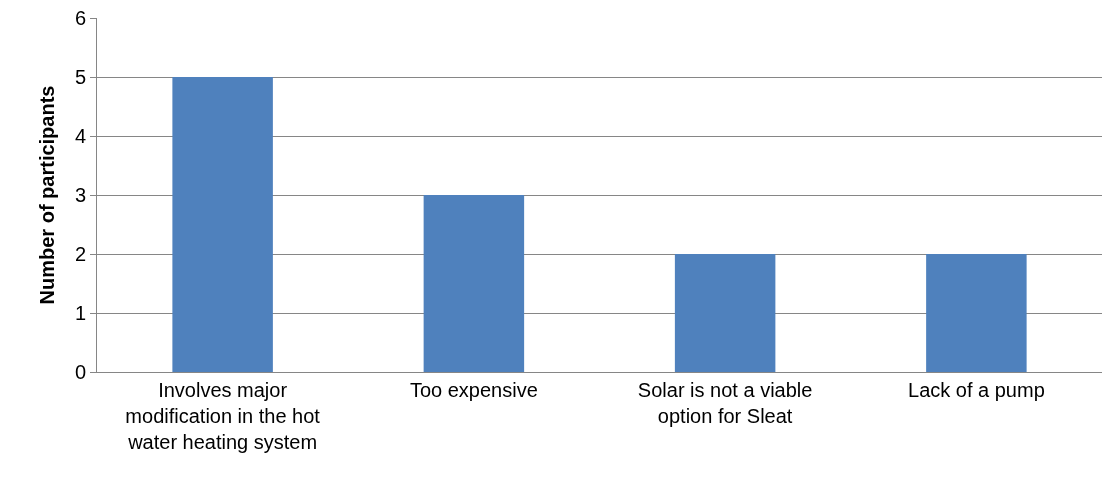  What do you see at coordinates (976, 390) in the screenshot?
I see `x-tick-label: Lack of a pump` at bounding box center [976, 390].